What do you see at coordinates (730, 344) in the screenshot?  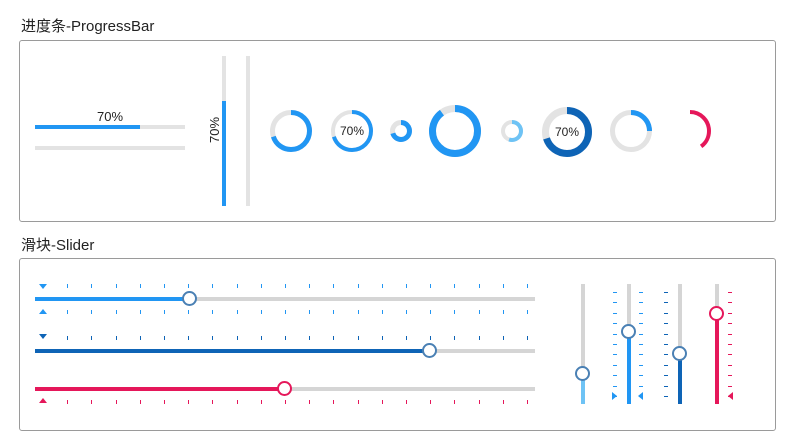 I see `vslider-4-ticks-right` at bounding box center [730, 344].